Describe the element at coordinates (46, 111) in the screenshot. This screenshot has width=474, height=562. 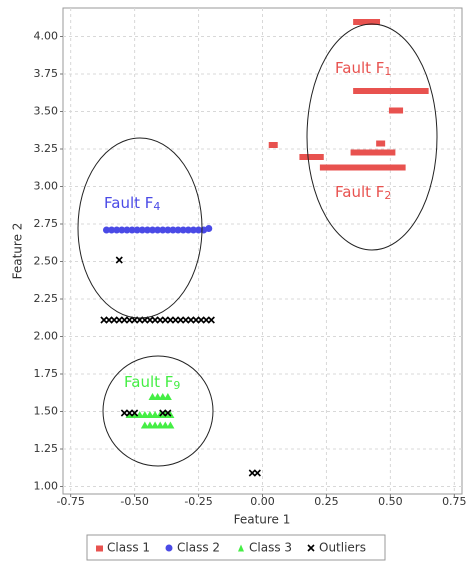
I see `y-tick-label: 3.50` at that location.